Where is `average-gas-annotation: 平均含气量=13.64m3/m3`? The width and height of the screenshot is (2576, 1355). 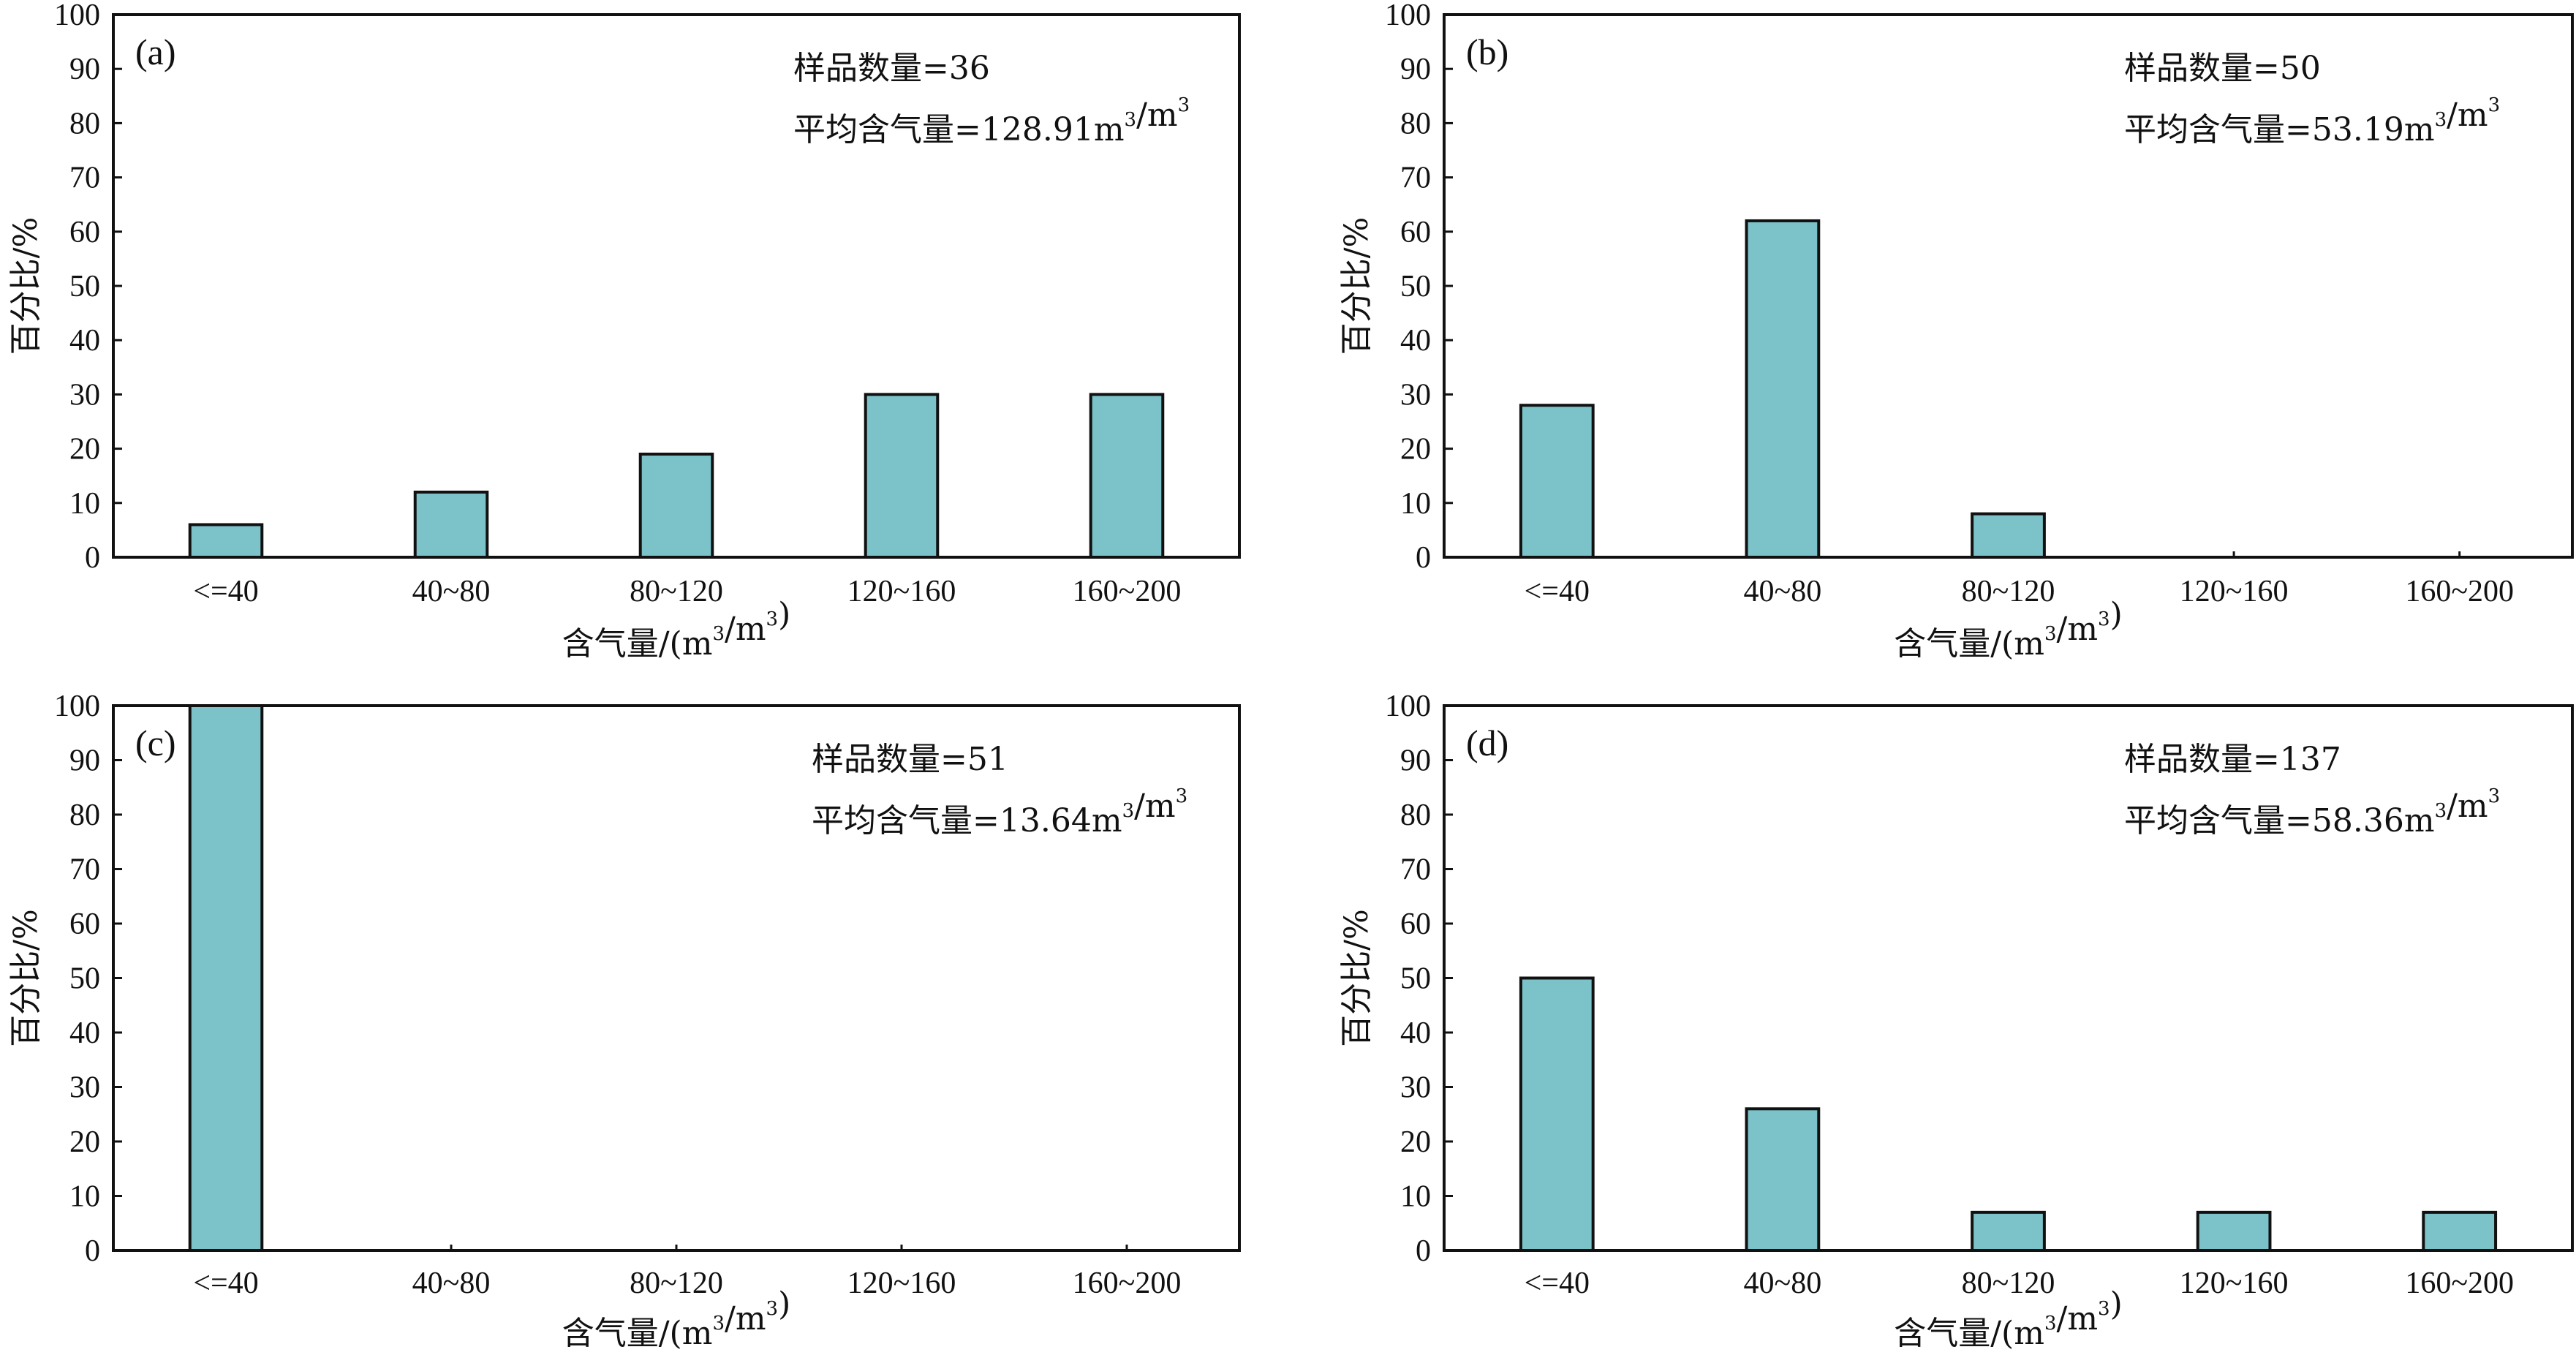
average-gas-annotation: 平均含气量=13.64m3/m3 is located at coordinates (1000, 812).